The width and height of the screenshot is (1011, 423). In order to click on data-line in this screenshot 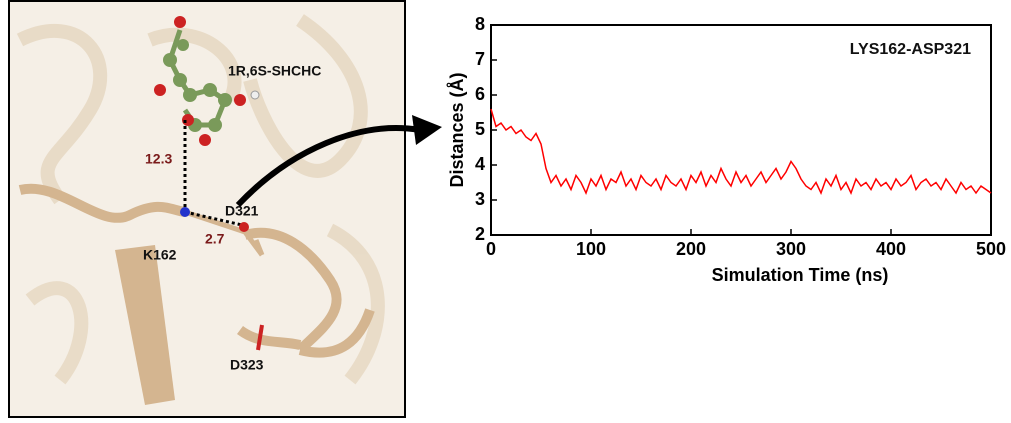, I will do `click(741, 151)`.